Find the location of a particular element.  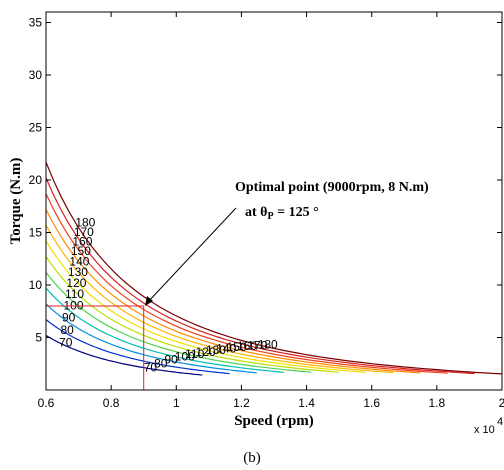

annotation-line2-suffix: = 125 ° is located at coordinates (296, 212).